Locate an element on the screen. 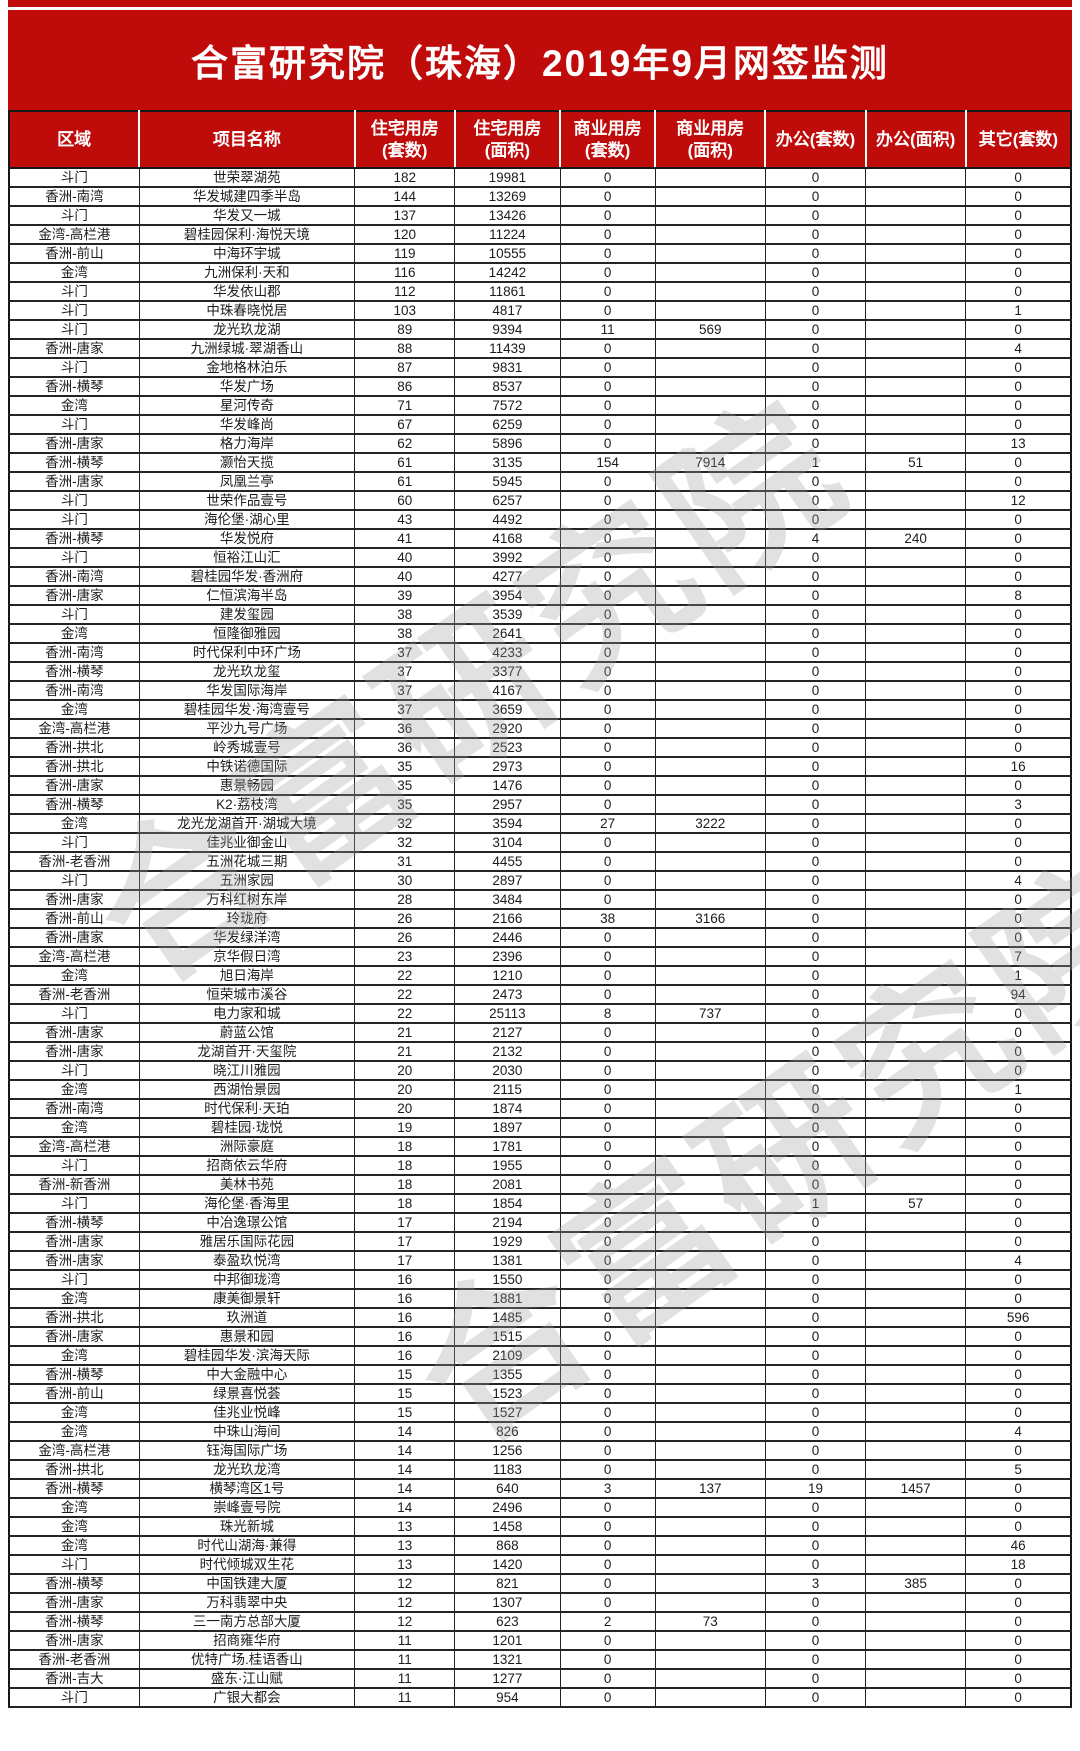  cell-project-name: 岭秀城壹号 is located at coordinates (247, 747).